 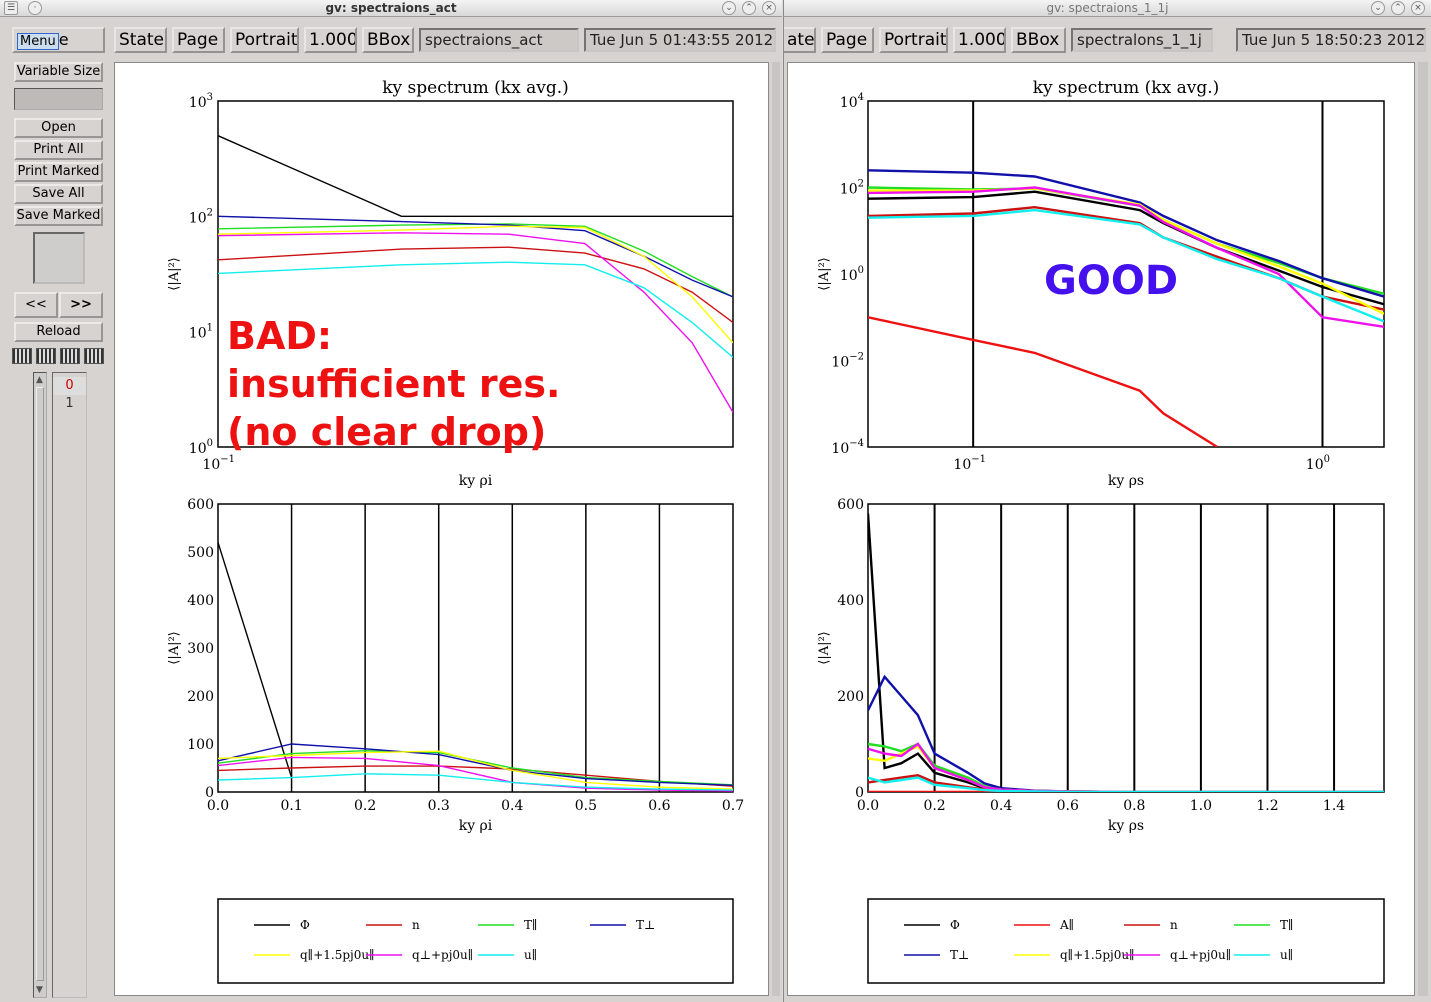 What do you see at coordinates (58, 194) in the screenshot?
I see `save-all-button: Save All` at bounding box center [58, 194].